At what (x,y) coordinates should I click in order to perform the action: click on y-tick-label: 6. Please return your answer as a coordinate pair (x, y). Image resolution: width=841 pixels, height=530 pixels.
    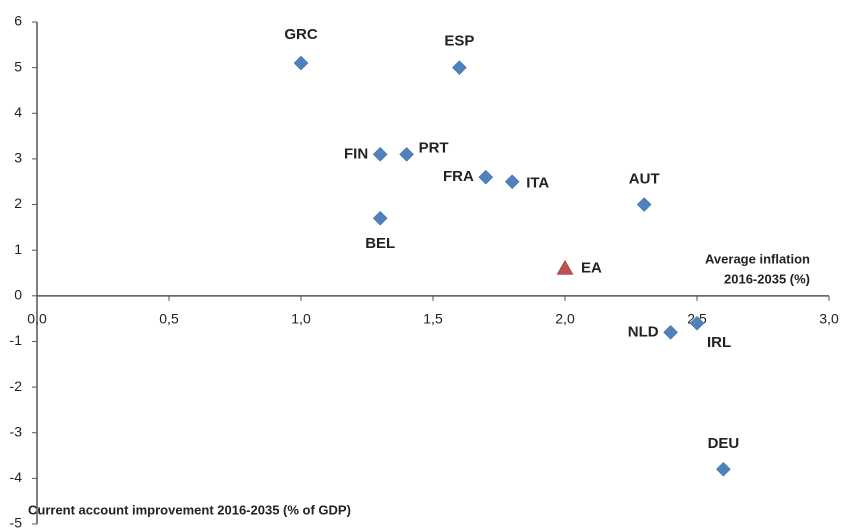
    Looking at the image, I should click on (18, 21).